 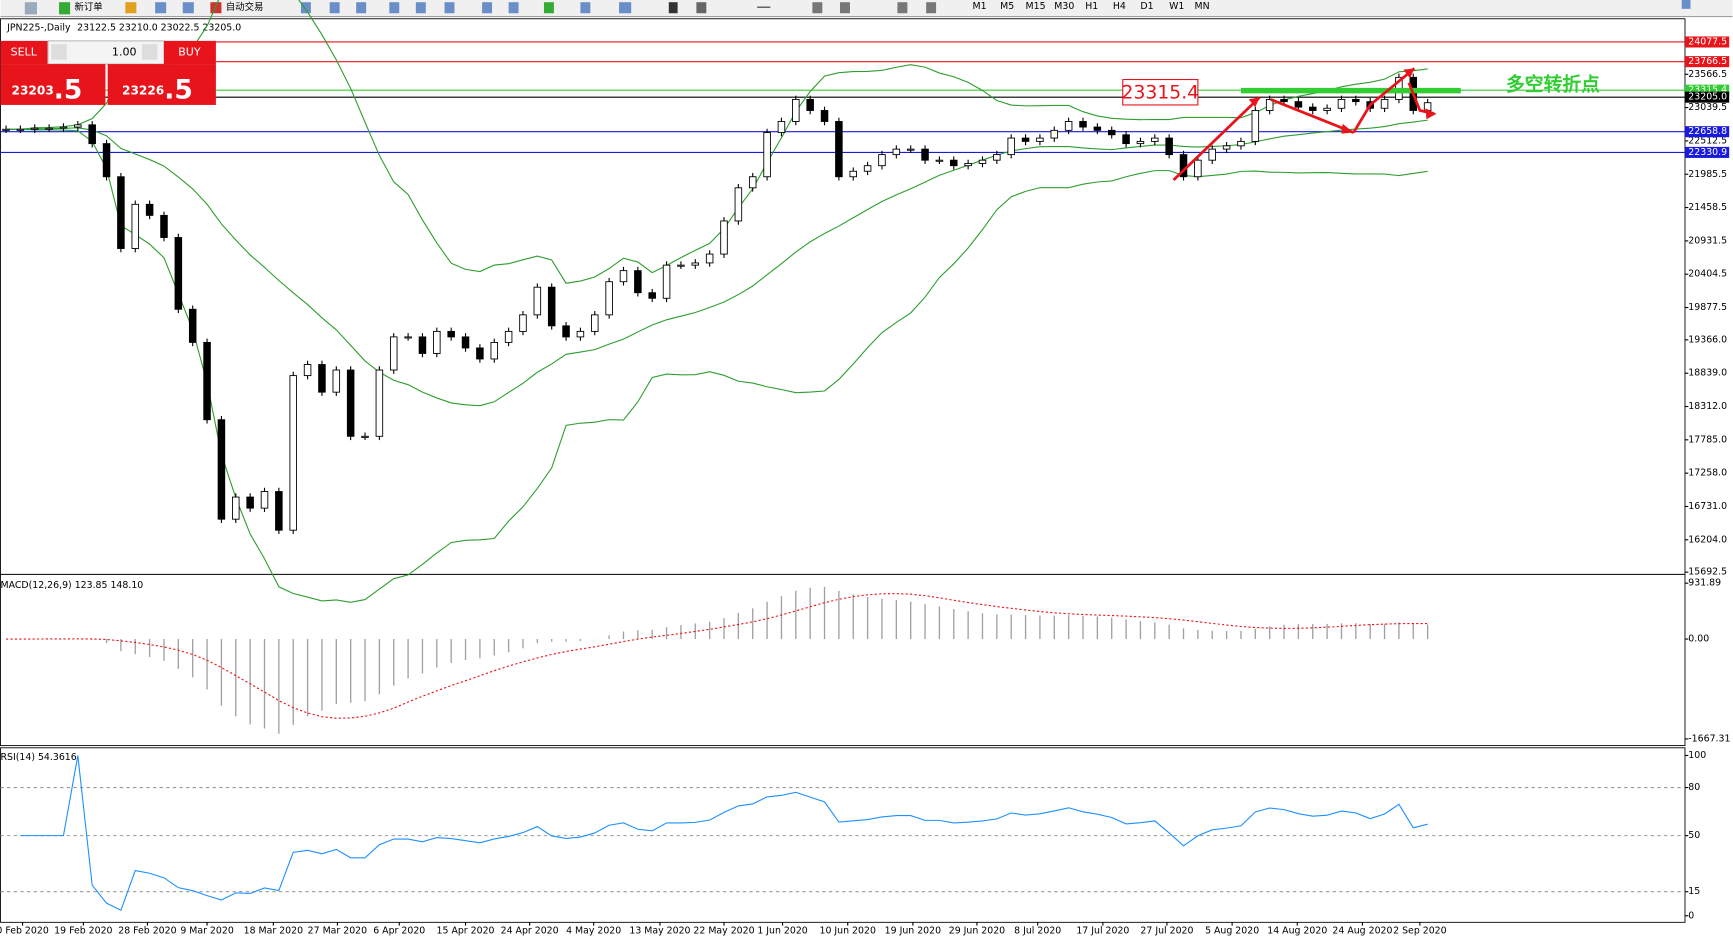 I want to click on sell-price-big: .5, so click(x=68, y=89).